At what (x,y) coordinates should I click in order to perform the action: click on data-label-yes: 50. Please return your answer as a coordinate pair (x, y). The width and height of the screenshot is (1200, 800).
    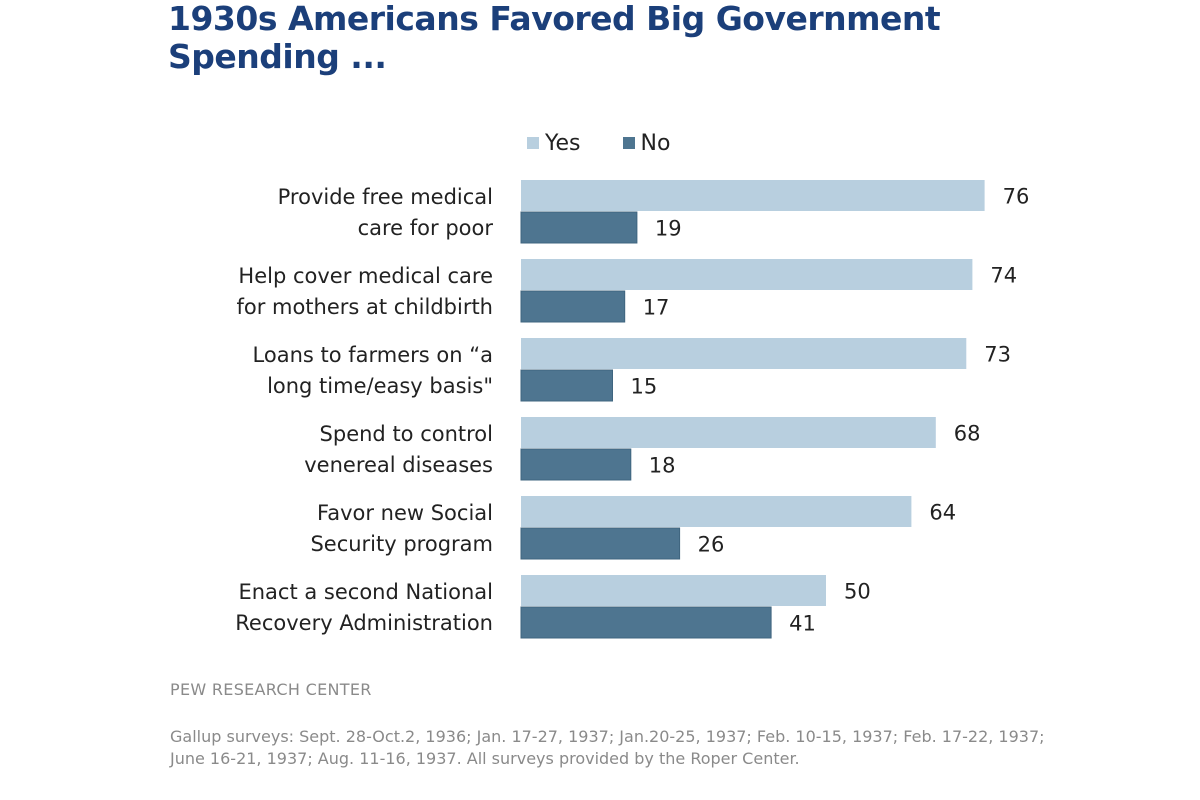
    Looking at the image, I should click on (857, 592).